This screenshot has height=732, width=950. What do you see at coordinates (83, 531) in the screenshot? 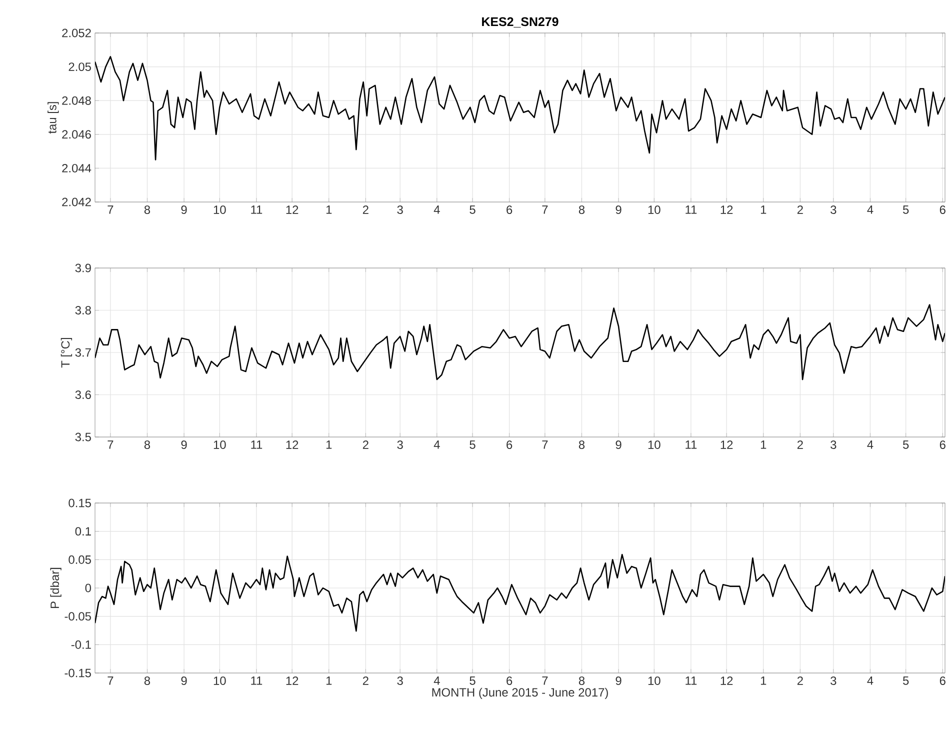
I see `y-tick-label: 0.1` at bounding box center [83, 531].